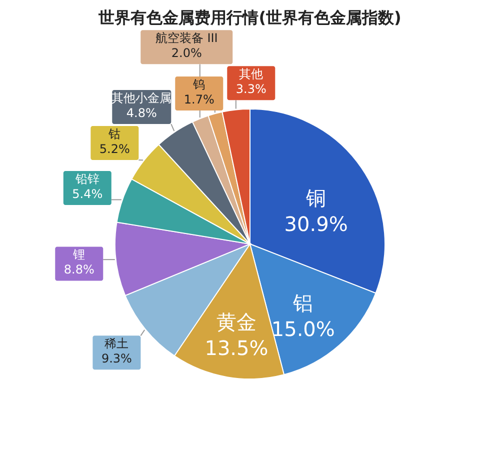 The width and height of the screenshot is (500, 460). I want to click on slice-label: 航空装备 III, so click(186, 38).